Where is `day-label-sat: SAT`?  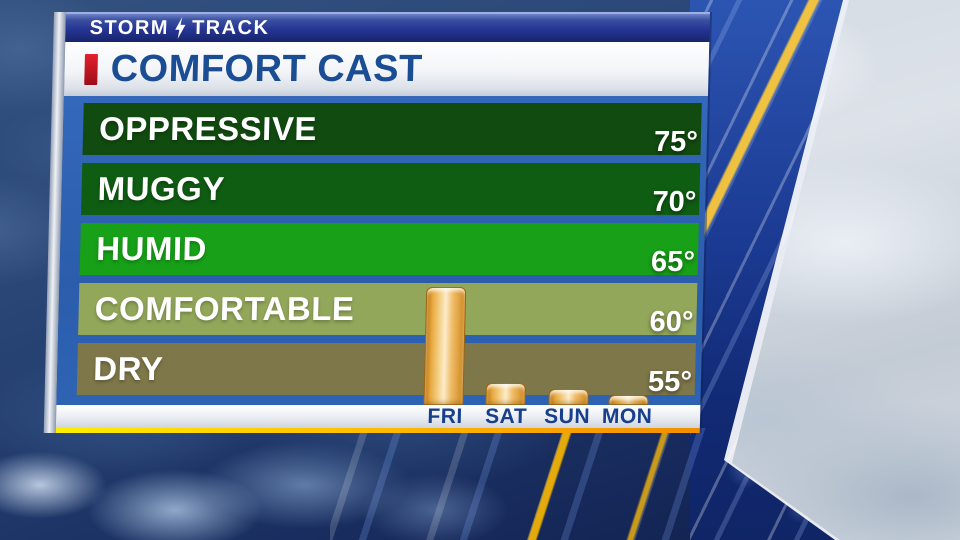 day-label-sat: SAT is located at coordinates (506, 416).